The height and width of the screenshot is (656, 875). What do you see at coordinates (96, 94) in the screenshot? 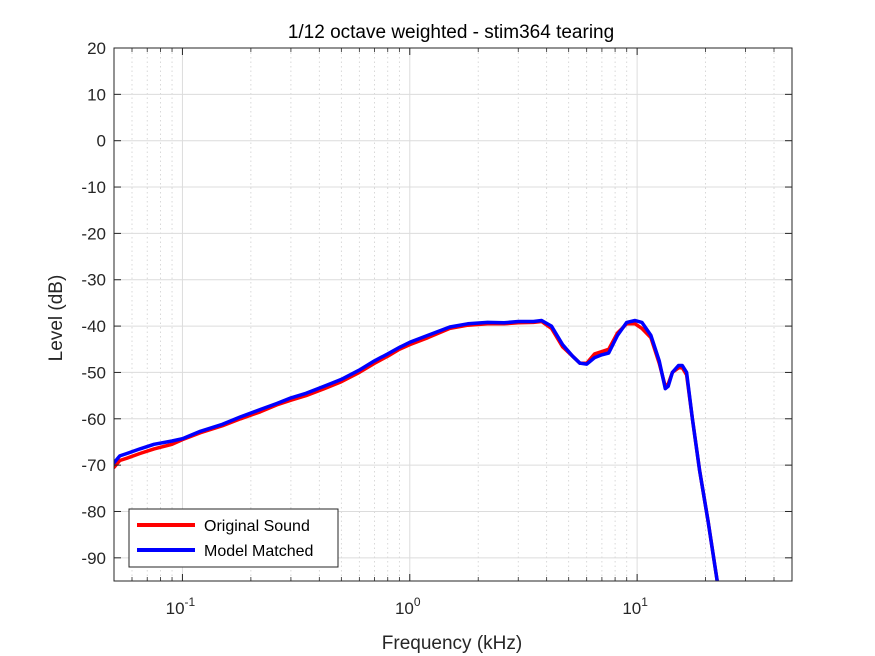
I see `y-tick-label: 10` at bounding box center [96, 94].